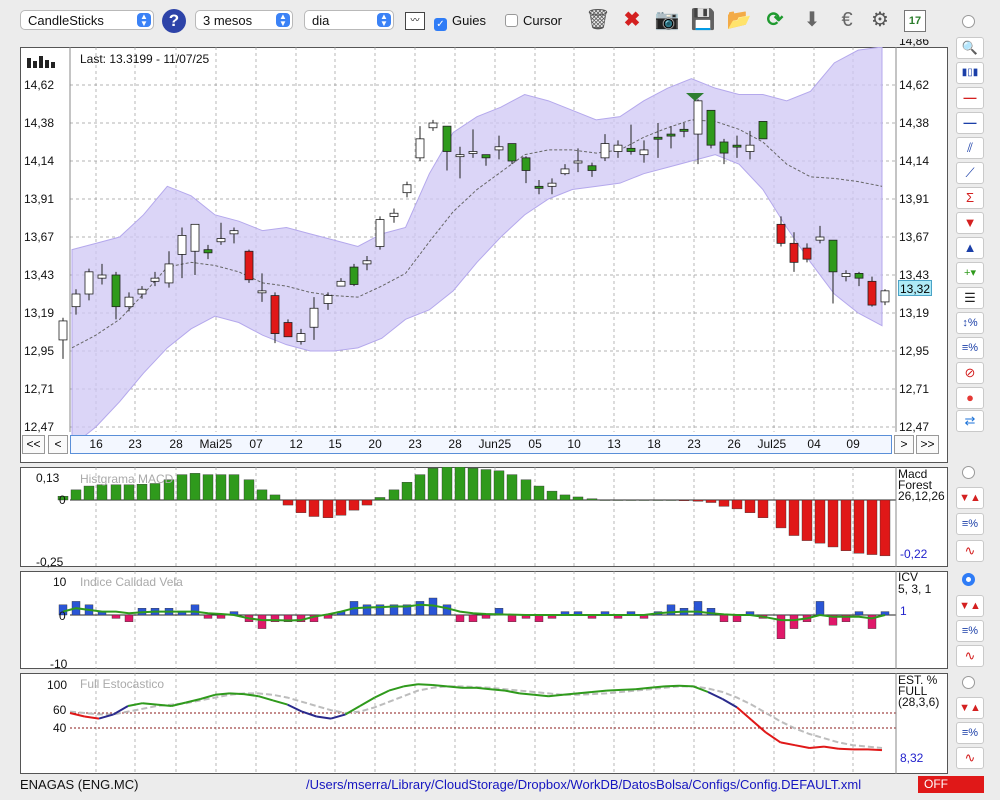  Describe the element at coordinates (476, 717) in the screenshot. I see `stochastic-k-line` at that location.